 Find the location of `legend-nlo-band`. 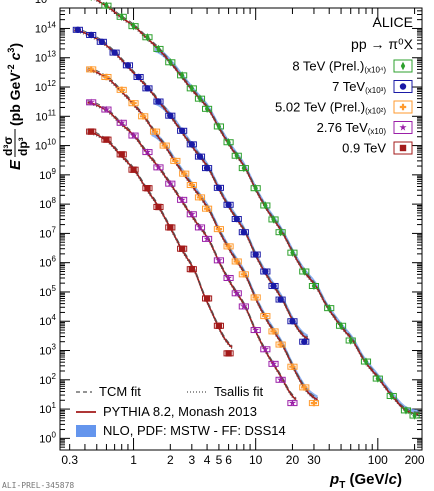

legend-nlo-band is located at coordinates (86, 431).